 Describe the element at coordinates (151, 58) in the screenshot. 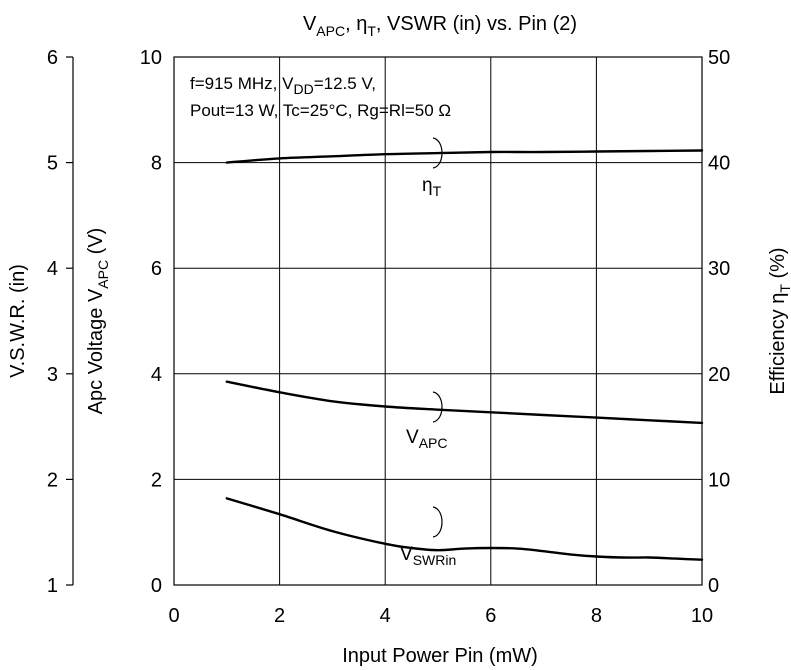

I see `apc-tick-label: 10` at that location.